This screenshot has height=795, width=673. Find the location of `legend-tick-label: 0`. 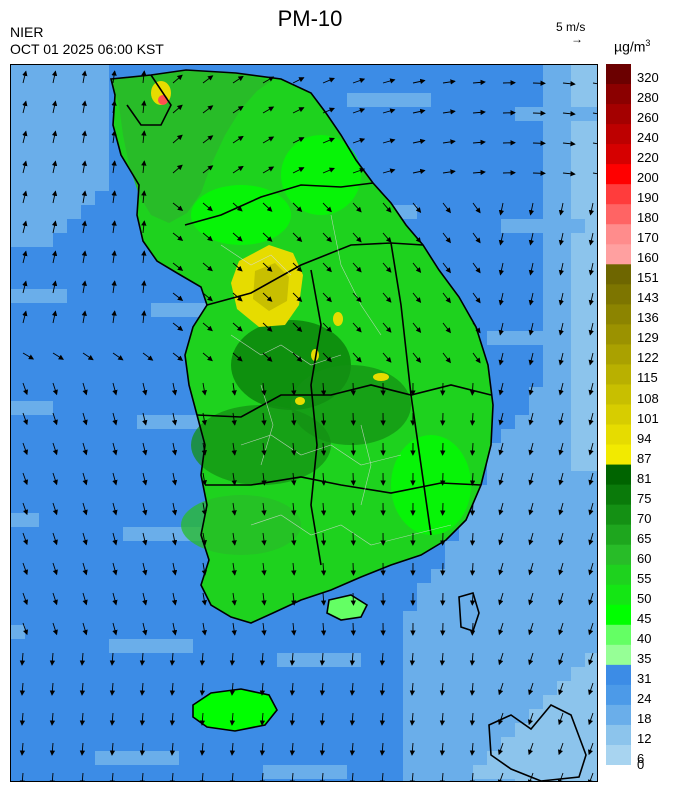

legend-tick-label: 0 is located at coordinates (641, 764).